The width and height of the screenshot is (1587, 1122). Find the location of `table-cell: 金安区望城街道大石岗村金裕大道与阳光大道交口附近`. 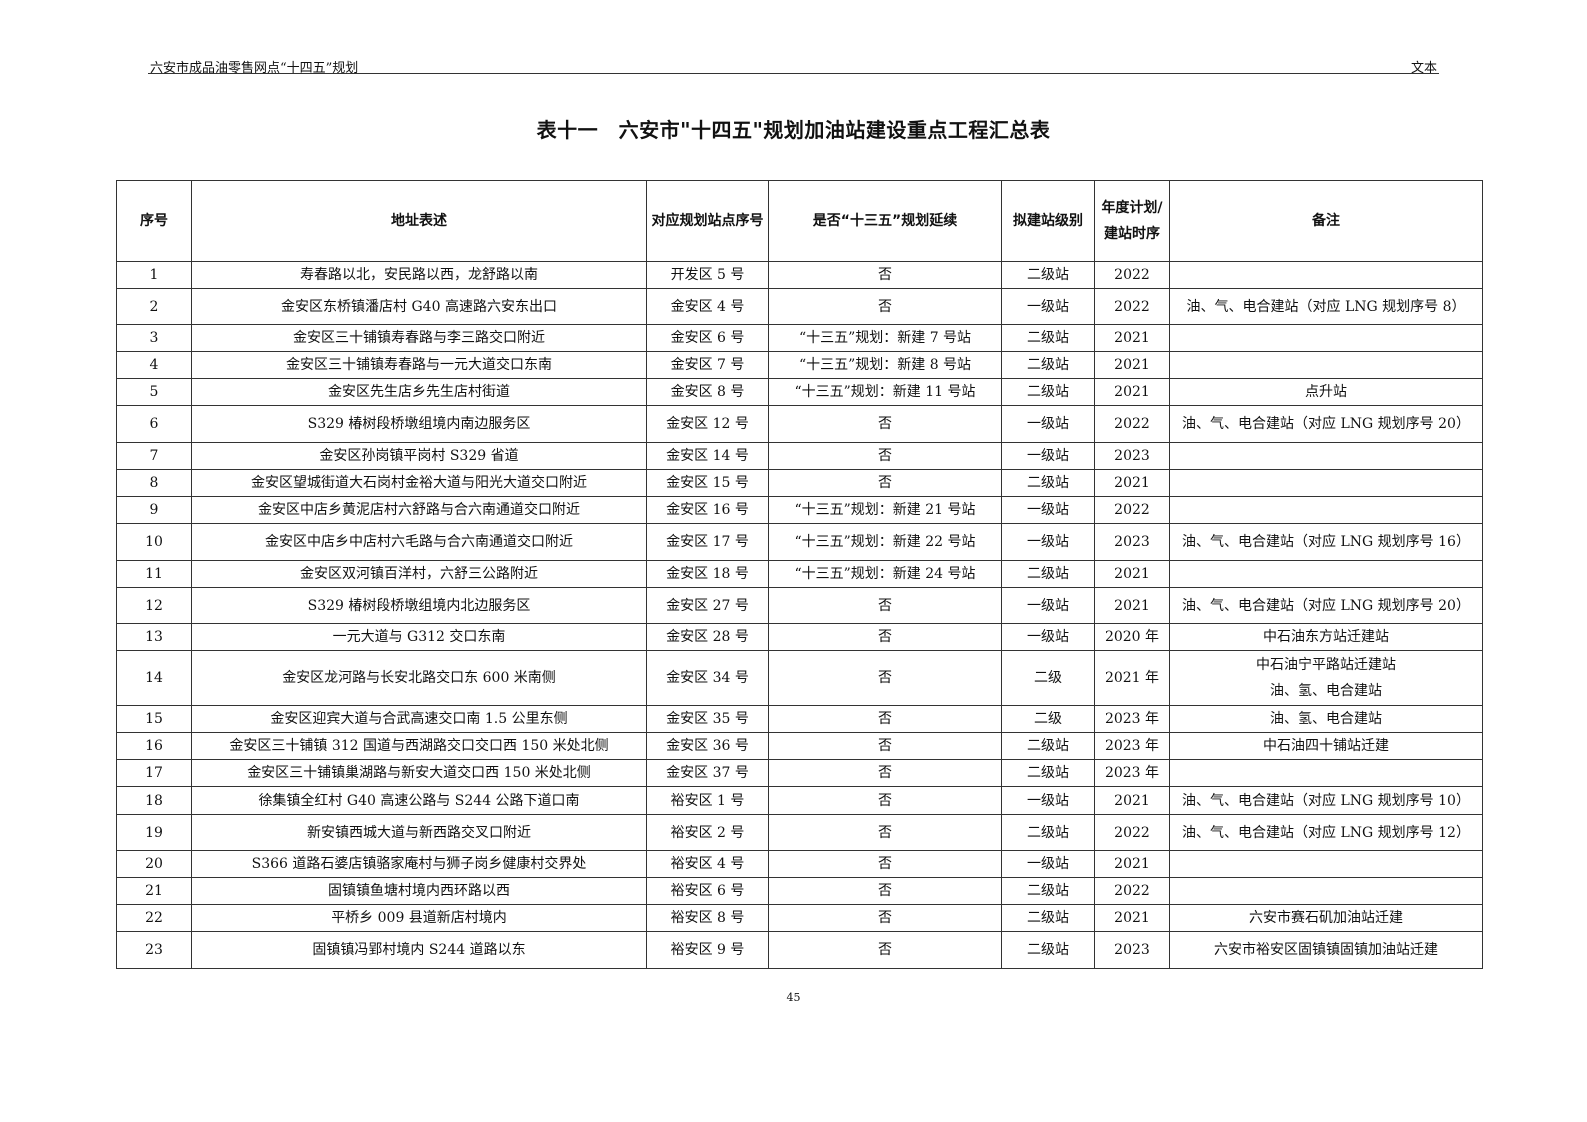

table-cell: 金安区望城街道大石岗村金裕大道与阳光大道交口附近 is located at coordinates (419, 483).